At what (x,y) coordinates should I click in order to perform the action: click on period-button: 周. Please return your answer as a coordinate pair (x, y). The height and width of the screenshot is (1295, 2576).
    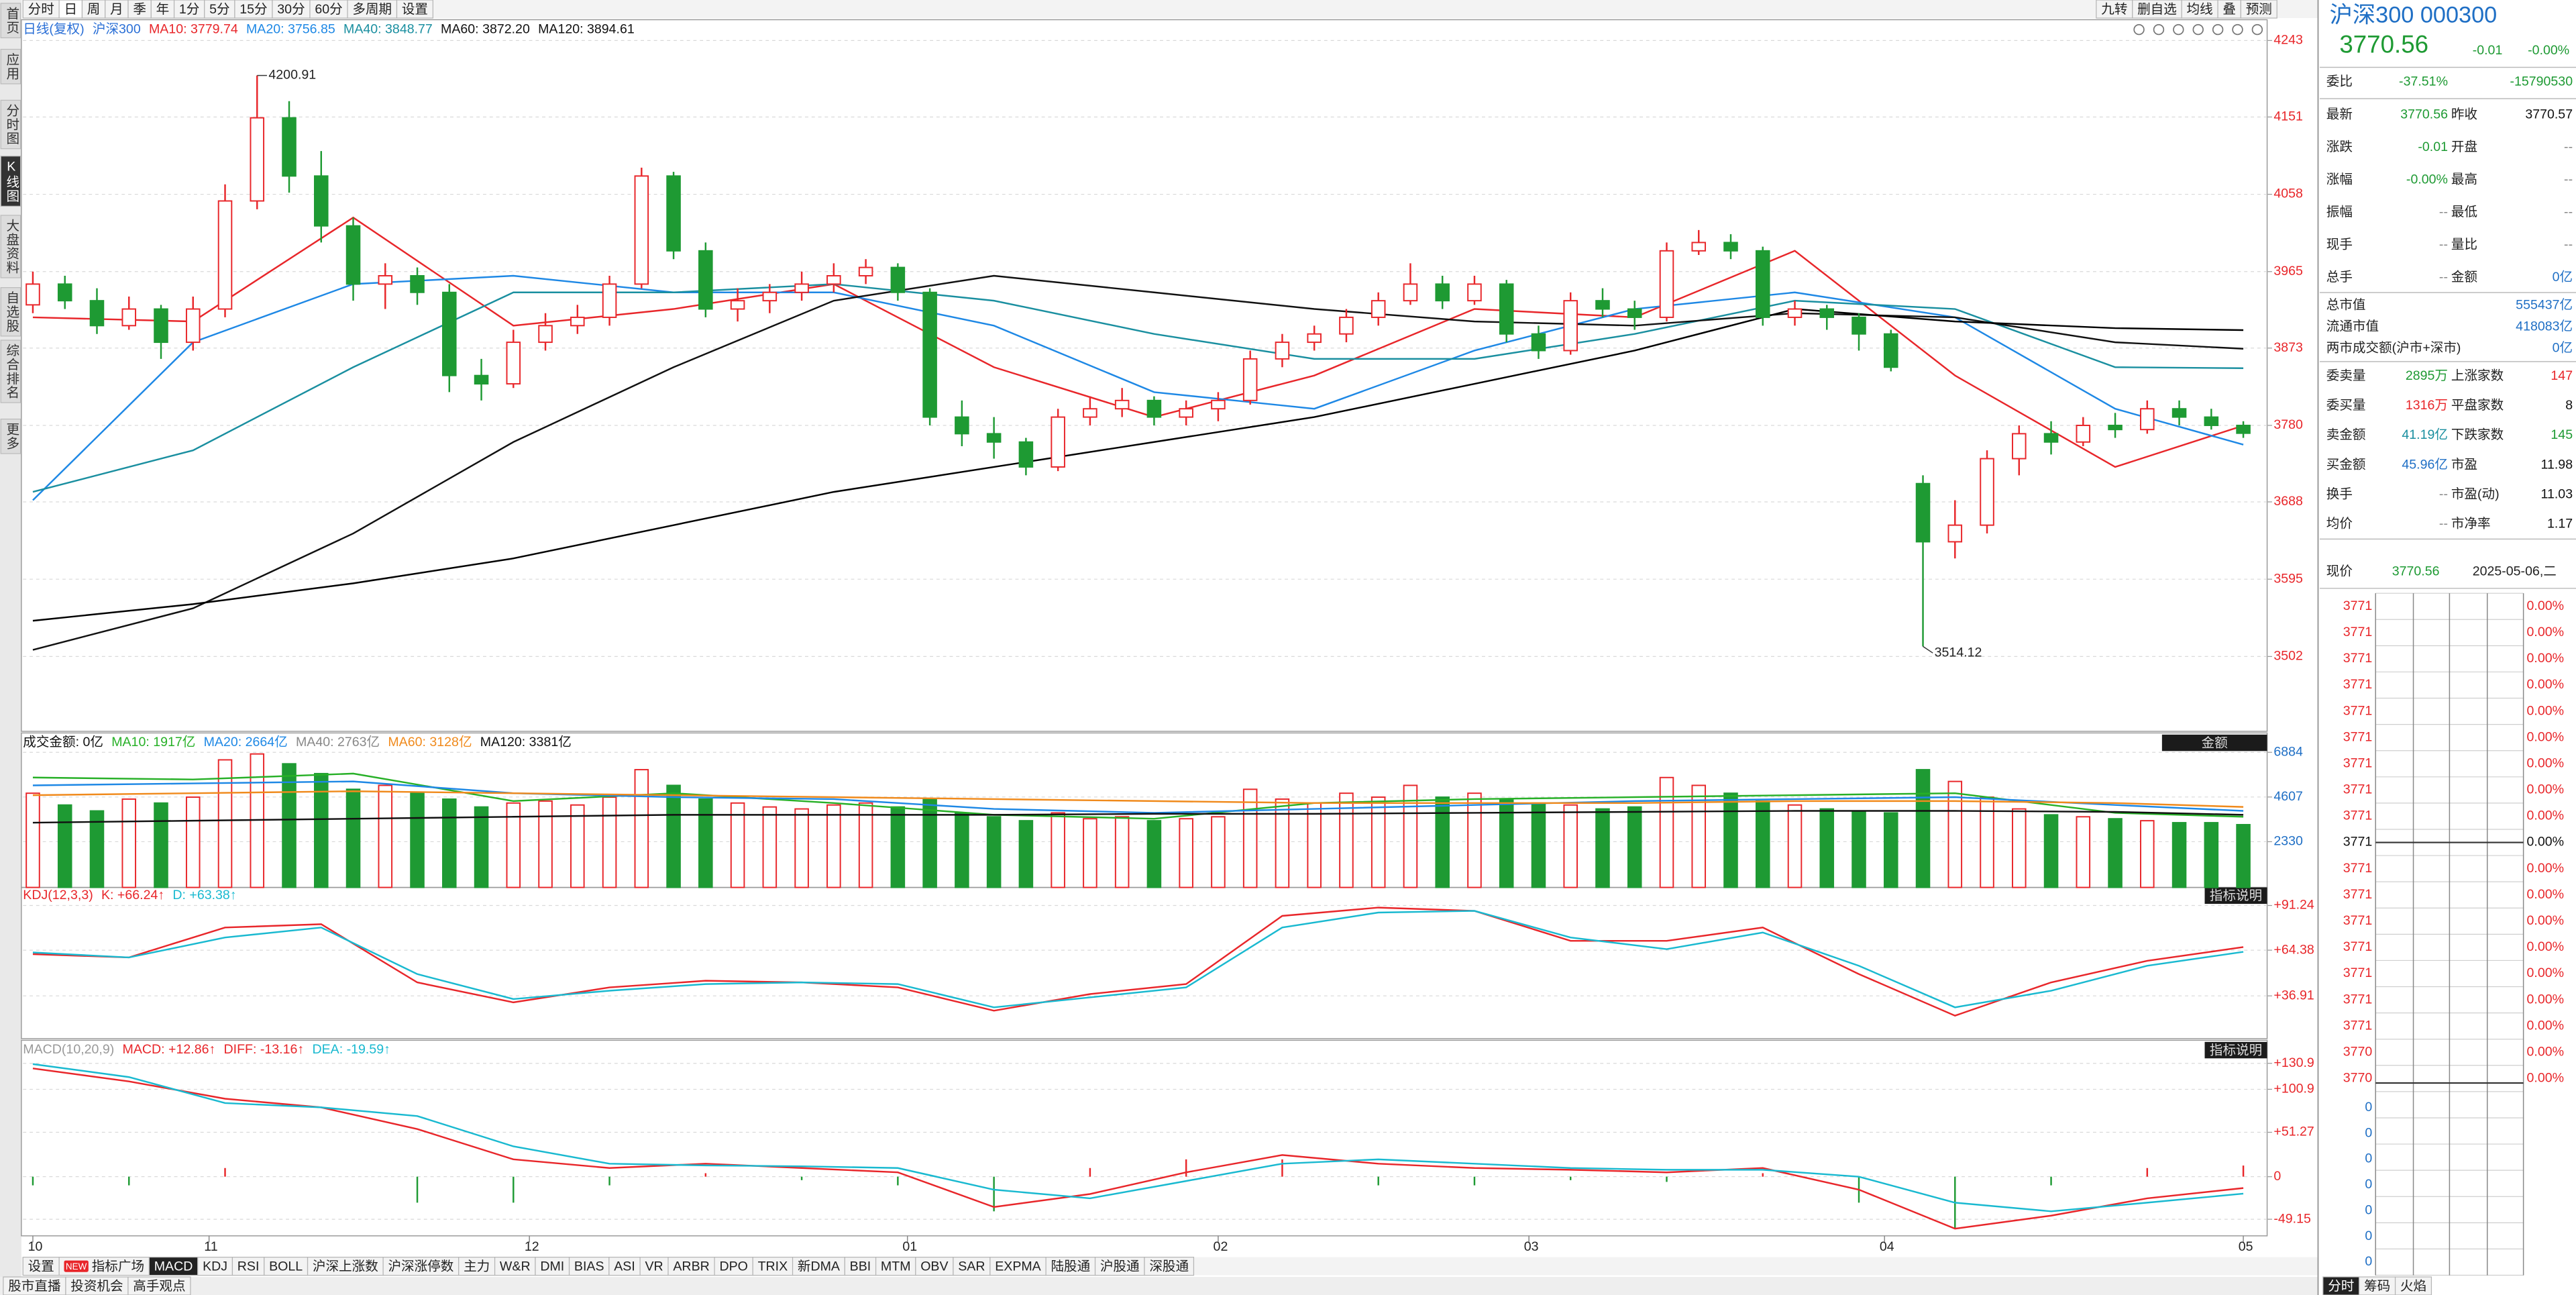
    Looking at the image, I should click on (94, 9).